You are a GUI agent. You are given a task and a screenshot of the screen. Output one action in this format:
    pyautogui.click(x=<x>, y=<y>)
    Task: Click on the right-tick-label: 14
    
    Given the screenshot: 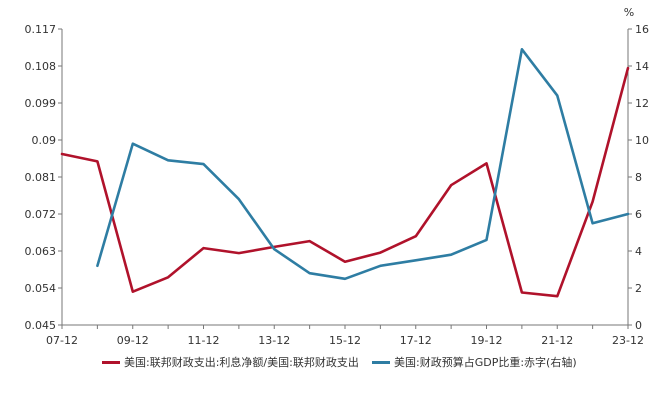 What is the action you would take?
    pyautogui.click(x=642, y=66)
    